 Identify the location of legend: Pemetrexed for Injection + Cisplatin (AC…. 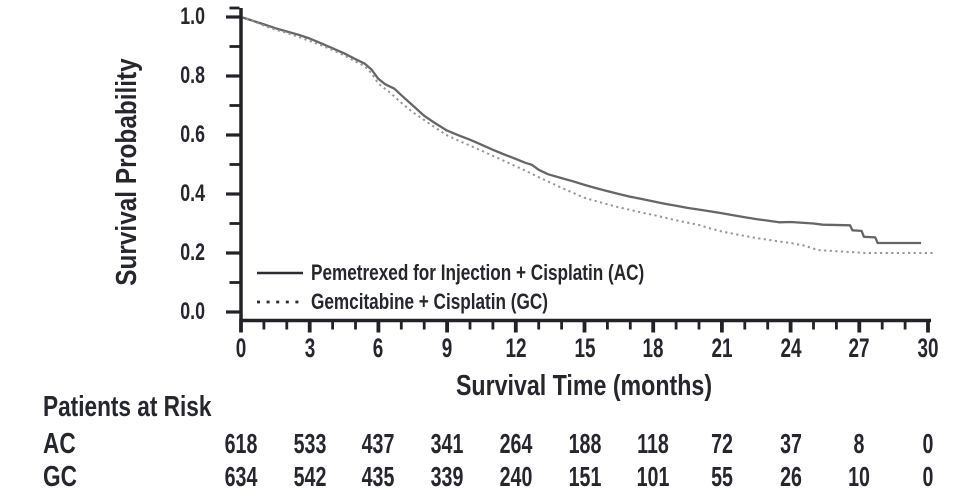
(497, 287).